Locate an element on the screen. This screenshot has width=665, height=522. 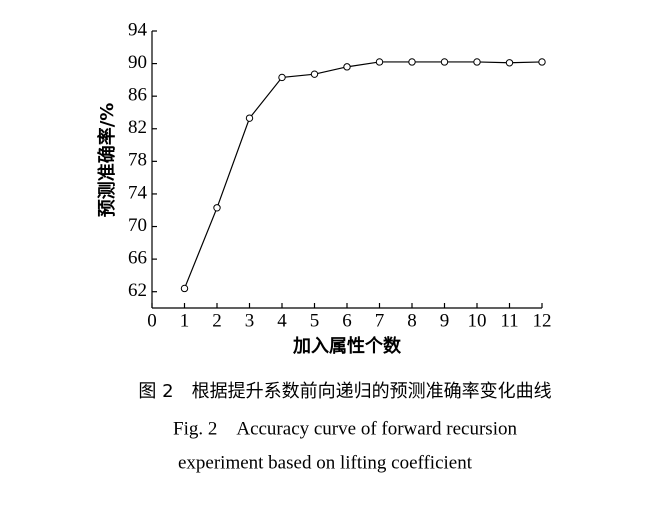
y-tick-label: 66 is located at coordinates (137, 257).